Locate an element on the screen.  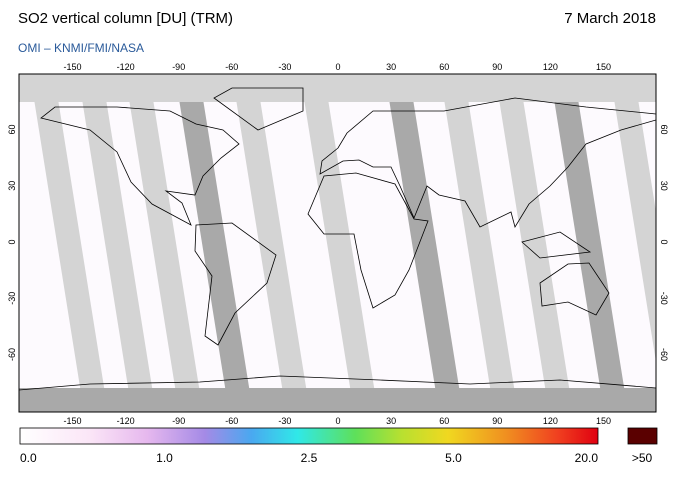
title: SO2 vertical column [DU] (TRM) is located at coordinates (125, 18).